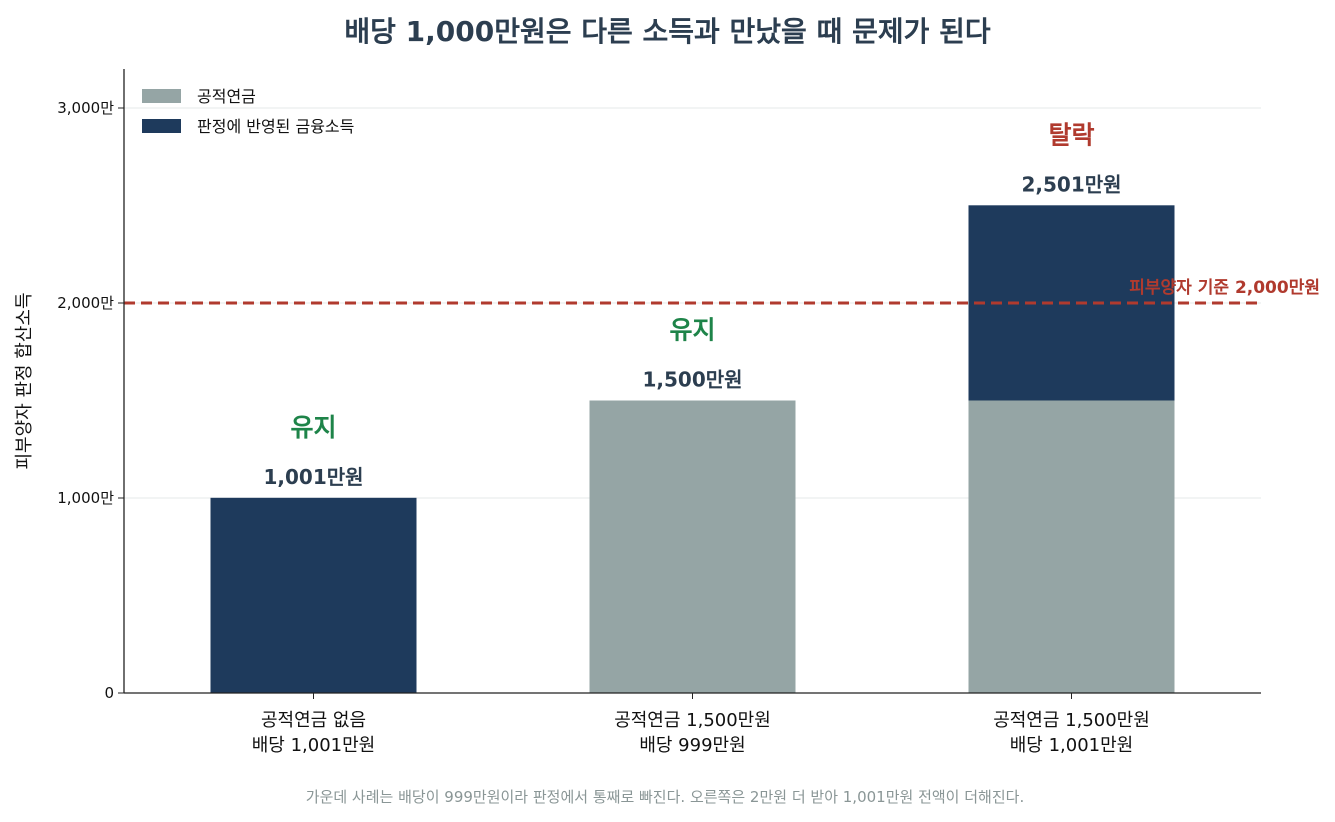 This screenshot has width=1335, height=822. I want to click on y-tick-label: 0, so click(109, 693).